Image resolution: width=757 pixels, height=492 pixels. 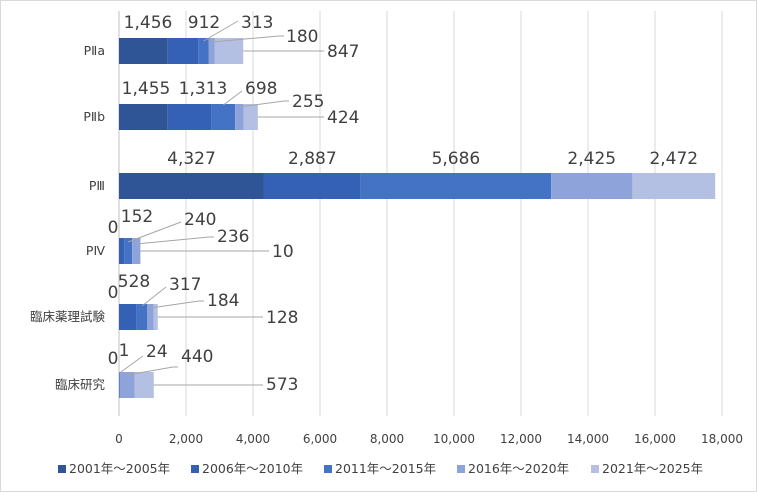 What do you see at coordinates (282, 318) in the screenshot?
I see `data-label-r4-s4: 128` at bounding box center [282, 318].